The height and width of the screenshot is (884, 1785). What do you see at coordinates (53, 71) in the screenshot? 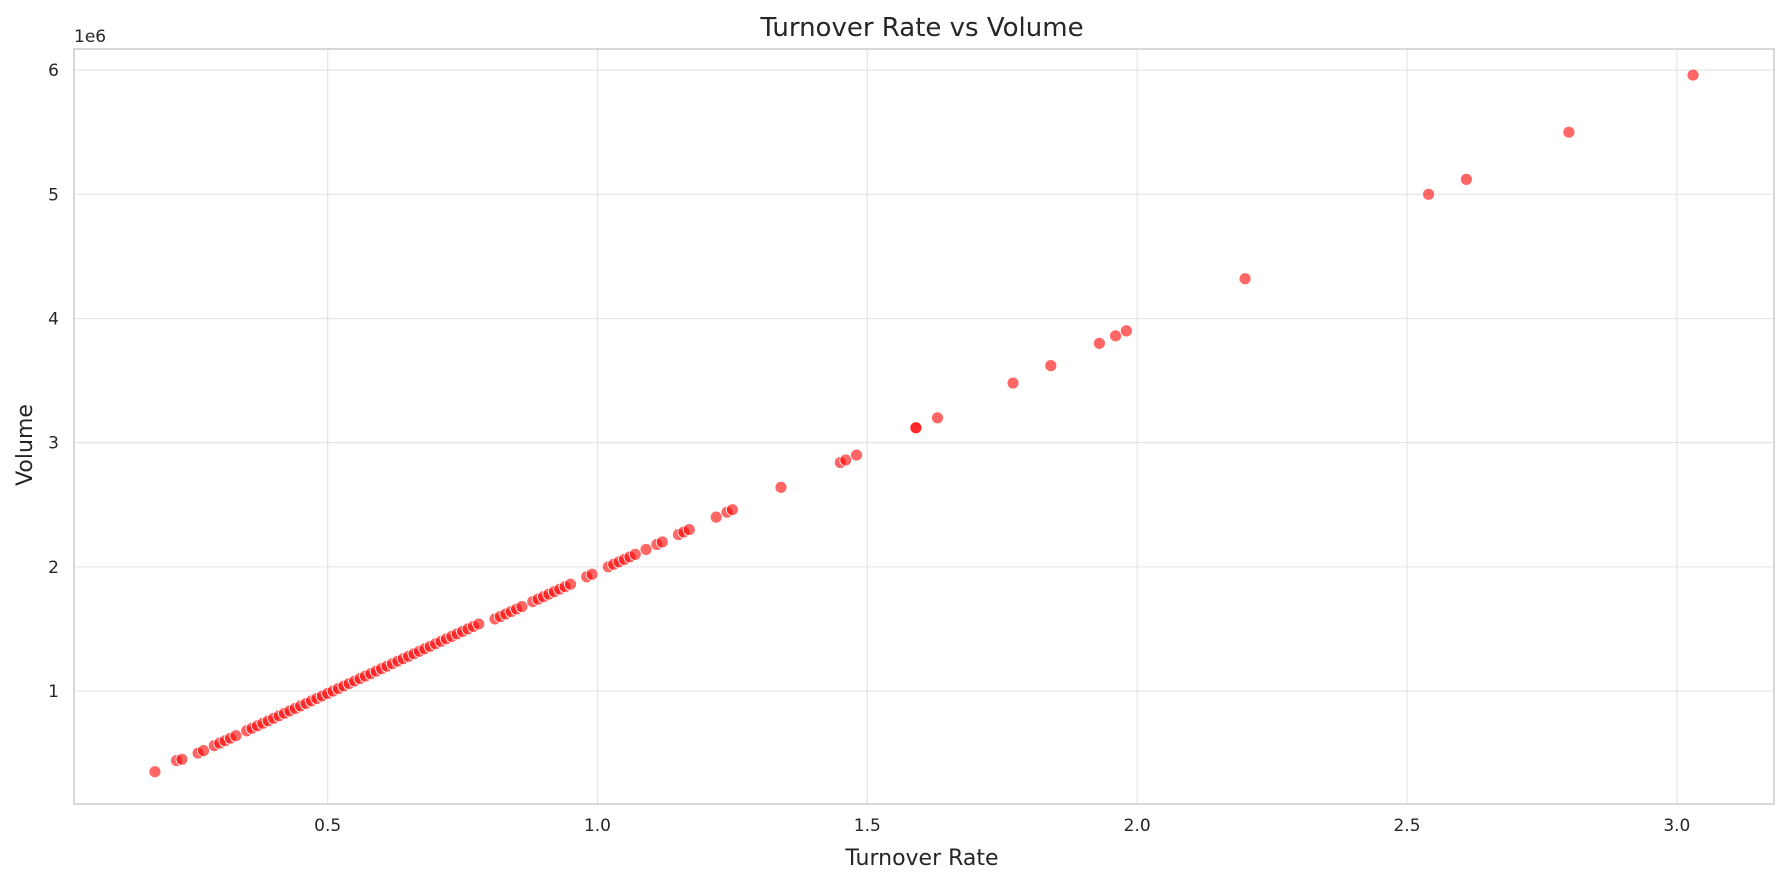
I see `y-tick-label: 6` at bounding box center [53, 71].